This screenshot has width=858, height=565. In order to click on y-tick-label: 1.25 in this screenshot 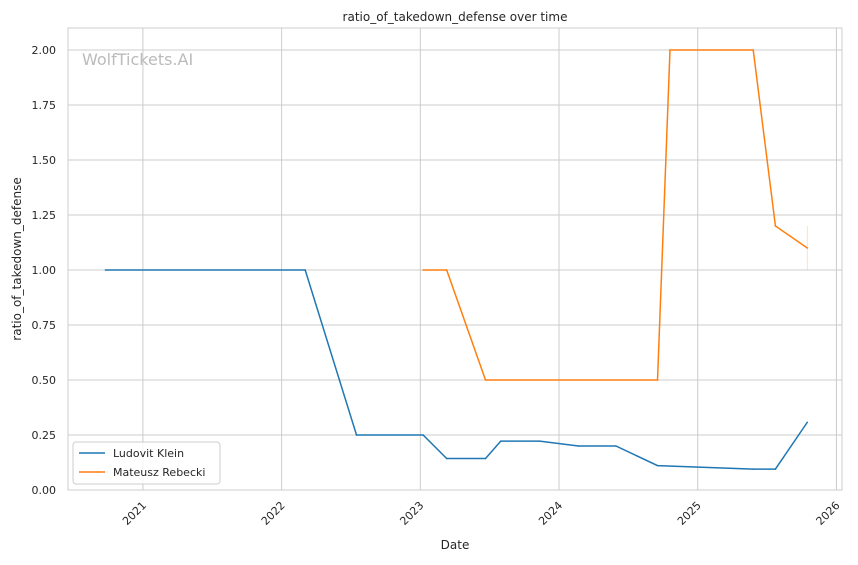, I will do `click(44, 215)`.